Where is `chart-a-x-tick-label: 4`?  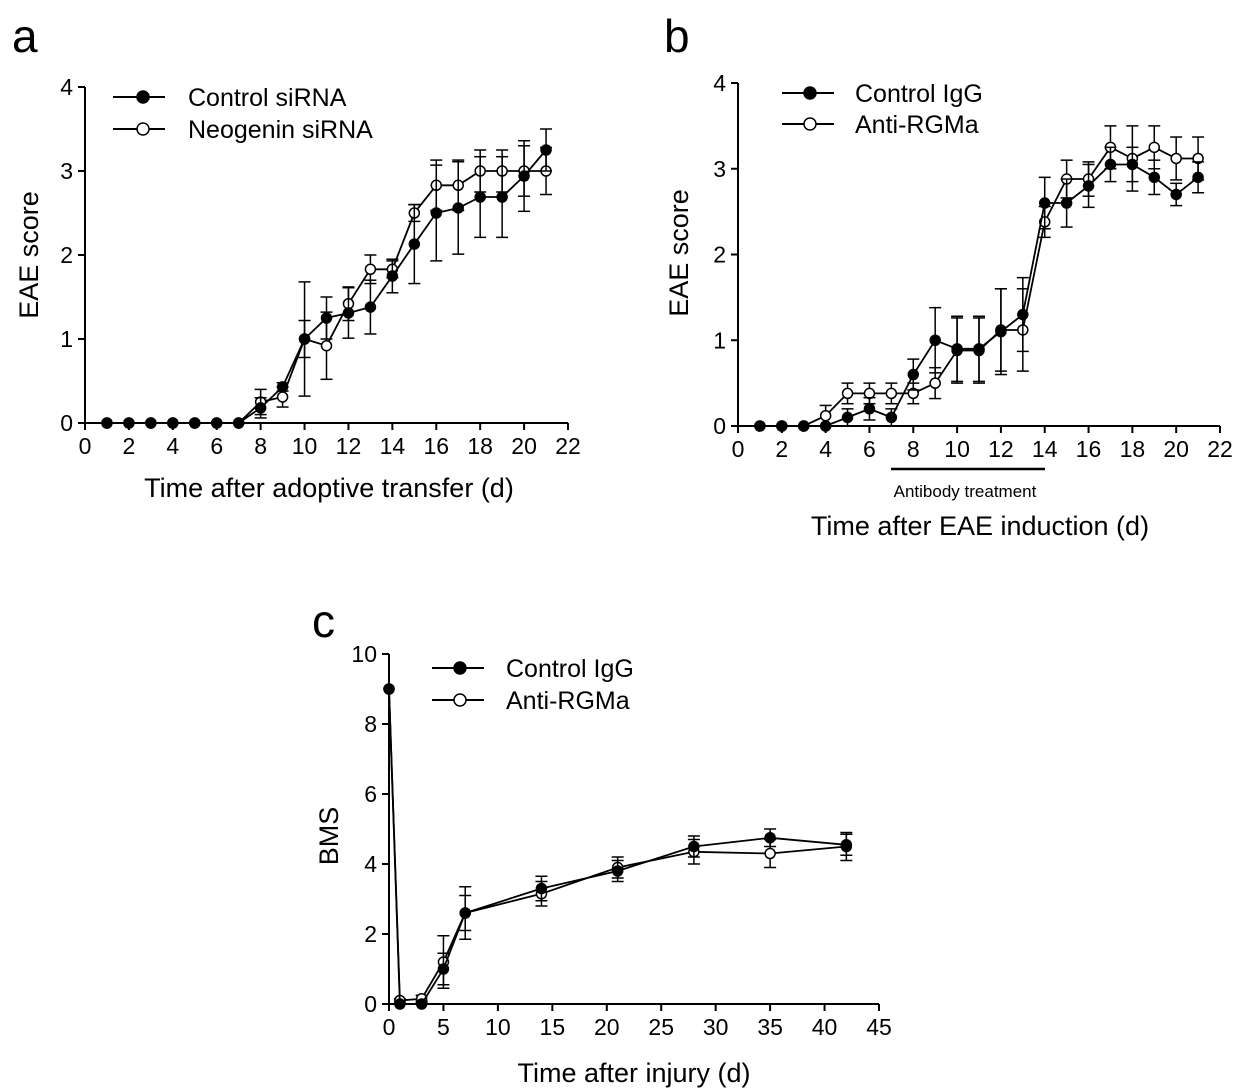 chart-a-x-tick-label: 4 is located at coordinates (172, 446).